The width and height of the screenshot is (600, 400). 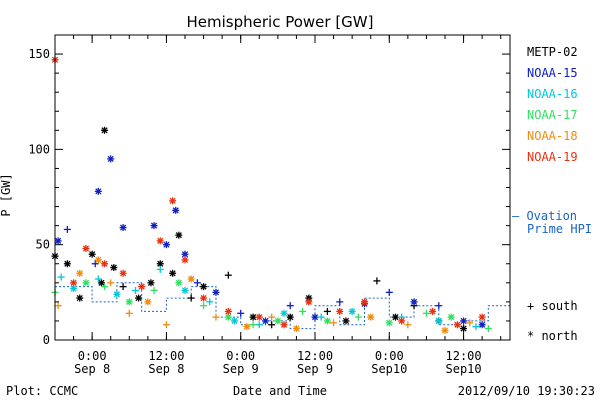 What do you see at coordinates (552, 306) in the screenshot?
I see `legend-marker-south: + south` at bounding box center [552, 306].